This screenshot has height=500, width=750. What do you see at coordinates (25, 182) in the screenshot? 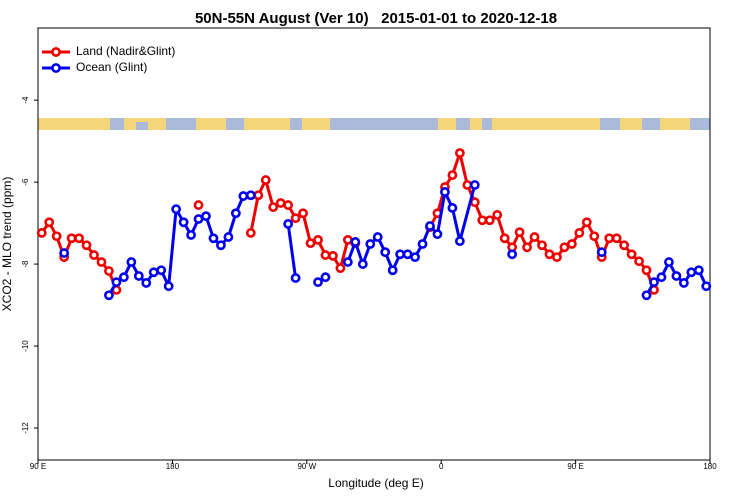
I see `y-tick-label: -6` at bounding box center [25, 182].